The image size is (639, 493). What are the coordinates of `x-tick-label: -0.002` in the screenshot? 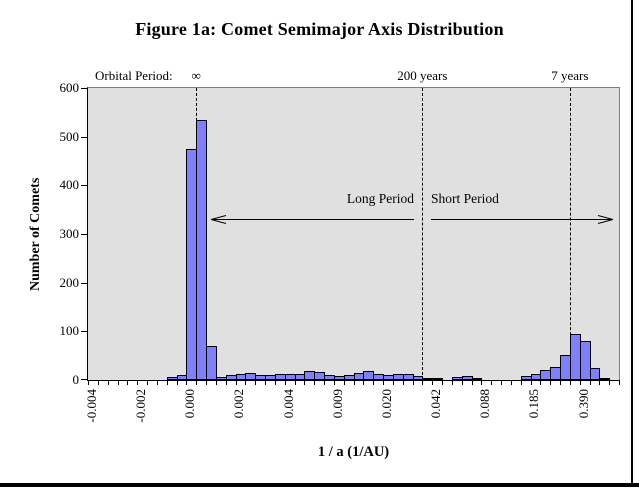 It's located at (140, 406).